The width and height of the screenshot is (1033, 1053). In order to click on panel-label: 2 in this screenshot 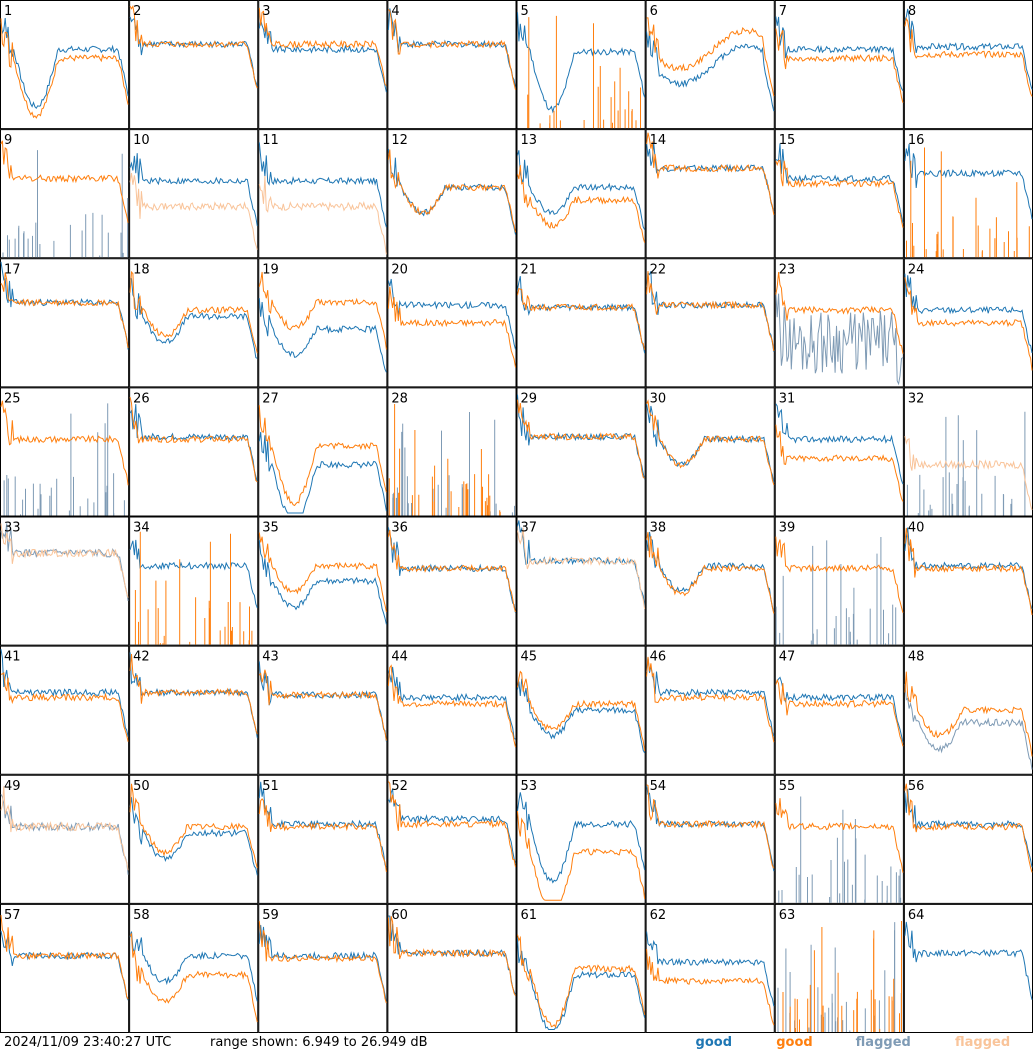, I will do `click(137, 11)`.